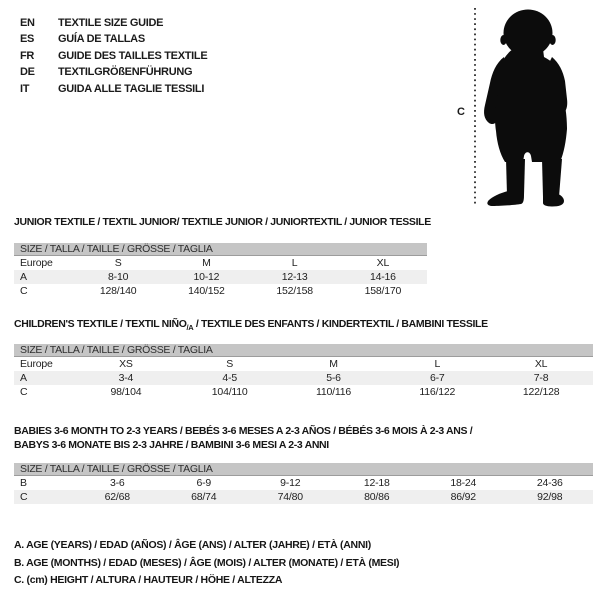 The height and width of the screenshot is (600, 600). What do you see at coordinates (463, 497) in the screenshot?
I see `table-cell: 86/92` at bounding box center [463, 497].